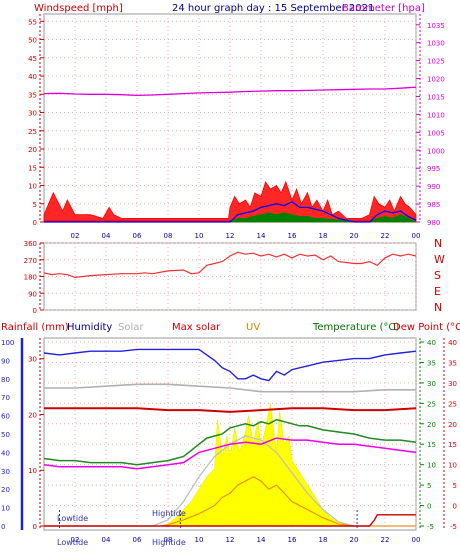 The height and width of the screenshot is (554, 460). I want to click on temperature-y-tick-label: -5, so click(430, 527).